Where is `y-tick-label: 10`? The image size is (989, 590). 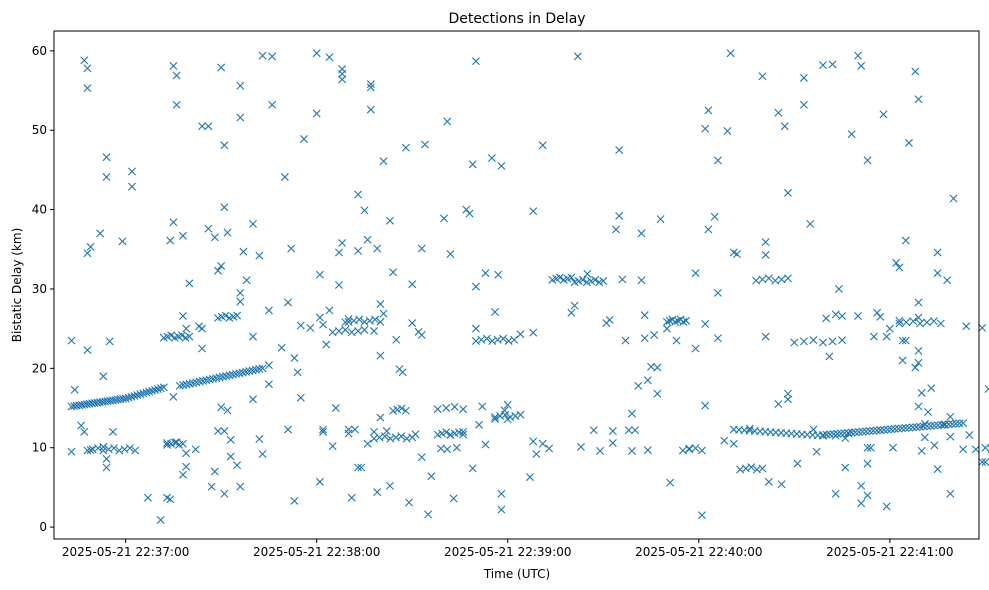 y-tick-label: 10 is located at coordinates (39, 448).